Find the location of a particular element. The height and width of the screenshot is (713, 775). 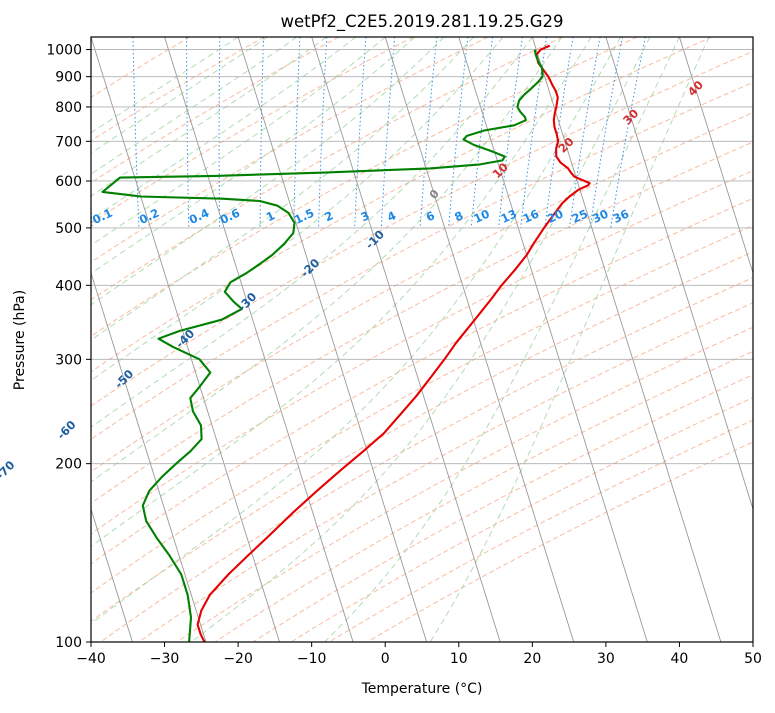

y-tick-label: 700 is located at coordinates (68, 142).